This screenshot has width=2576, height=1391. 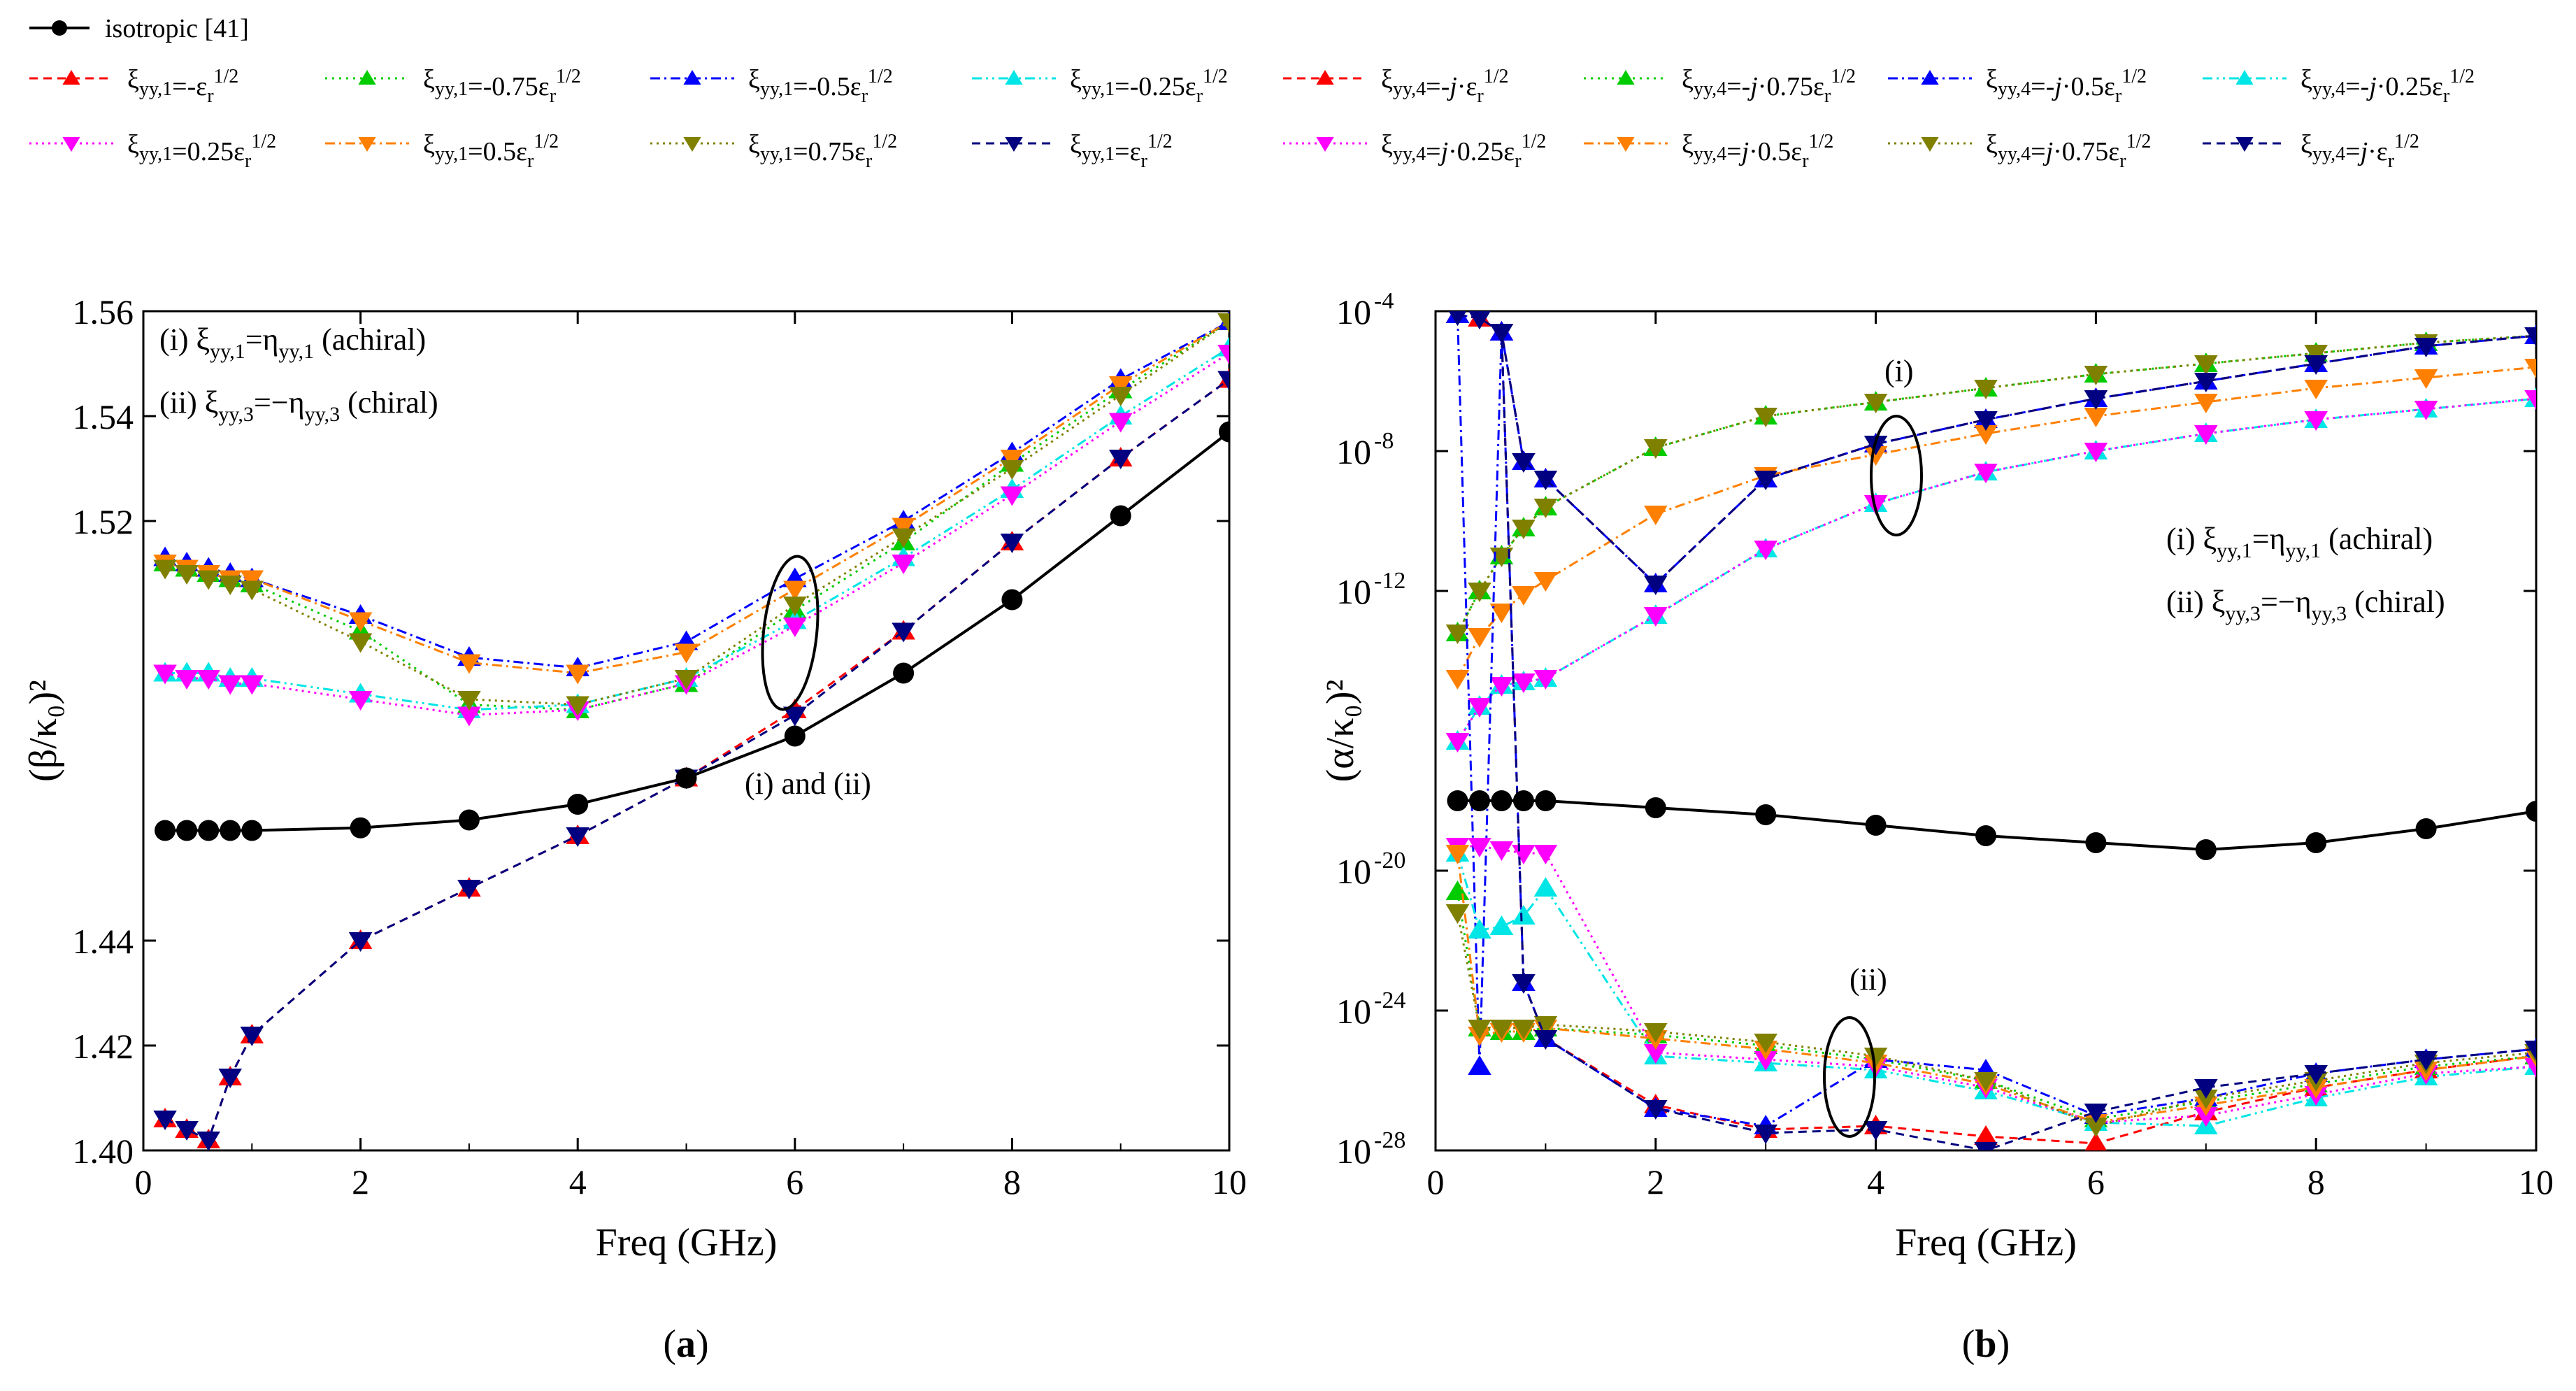 What do you see at coordinates (1384, 441) in the screenshot?
I see `y-tick-exp-b: -8` at bounding box center [1384, 441].